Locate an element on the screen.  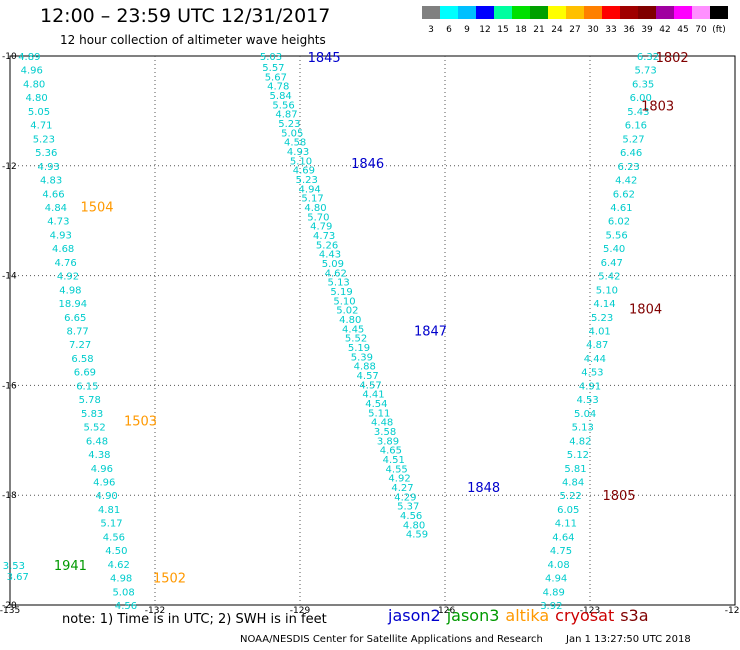
swh-value: 4.87 is located at coordinates (286, 115).